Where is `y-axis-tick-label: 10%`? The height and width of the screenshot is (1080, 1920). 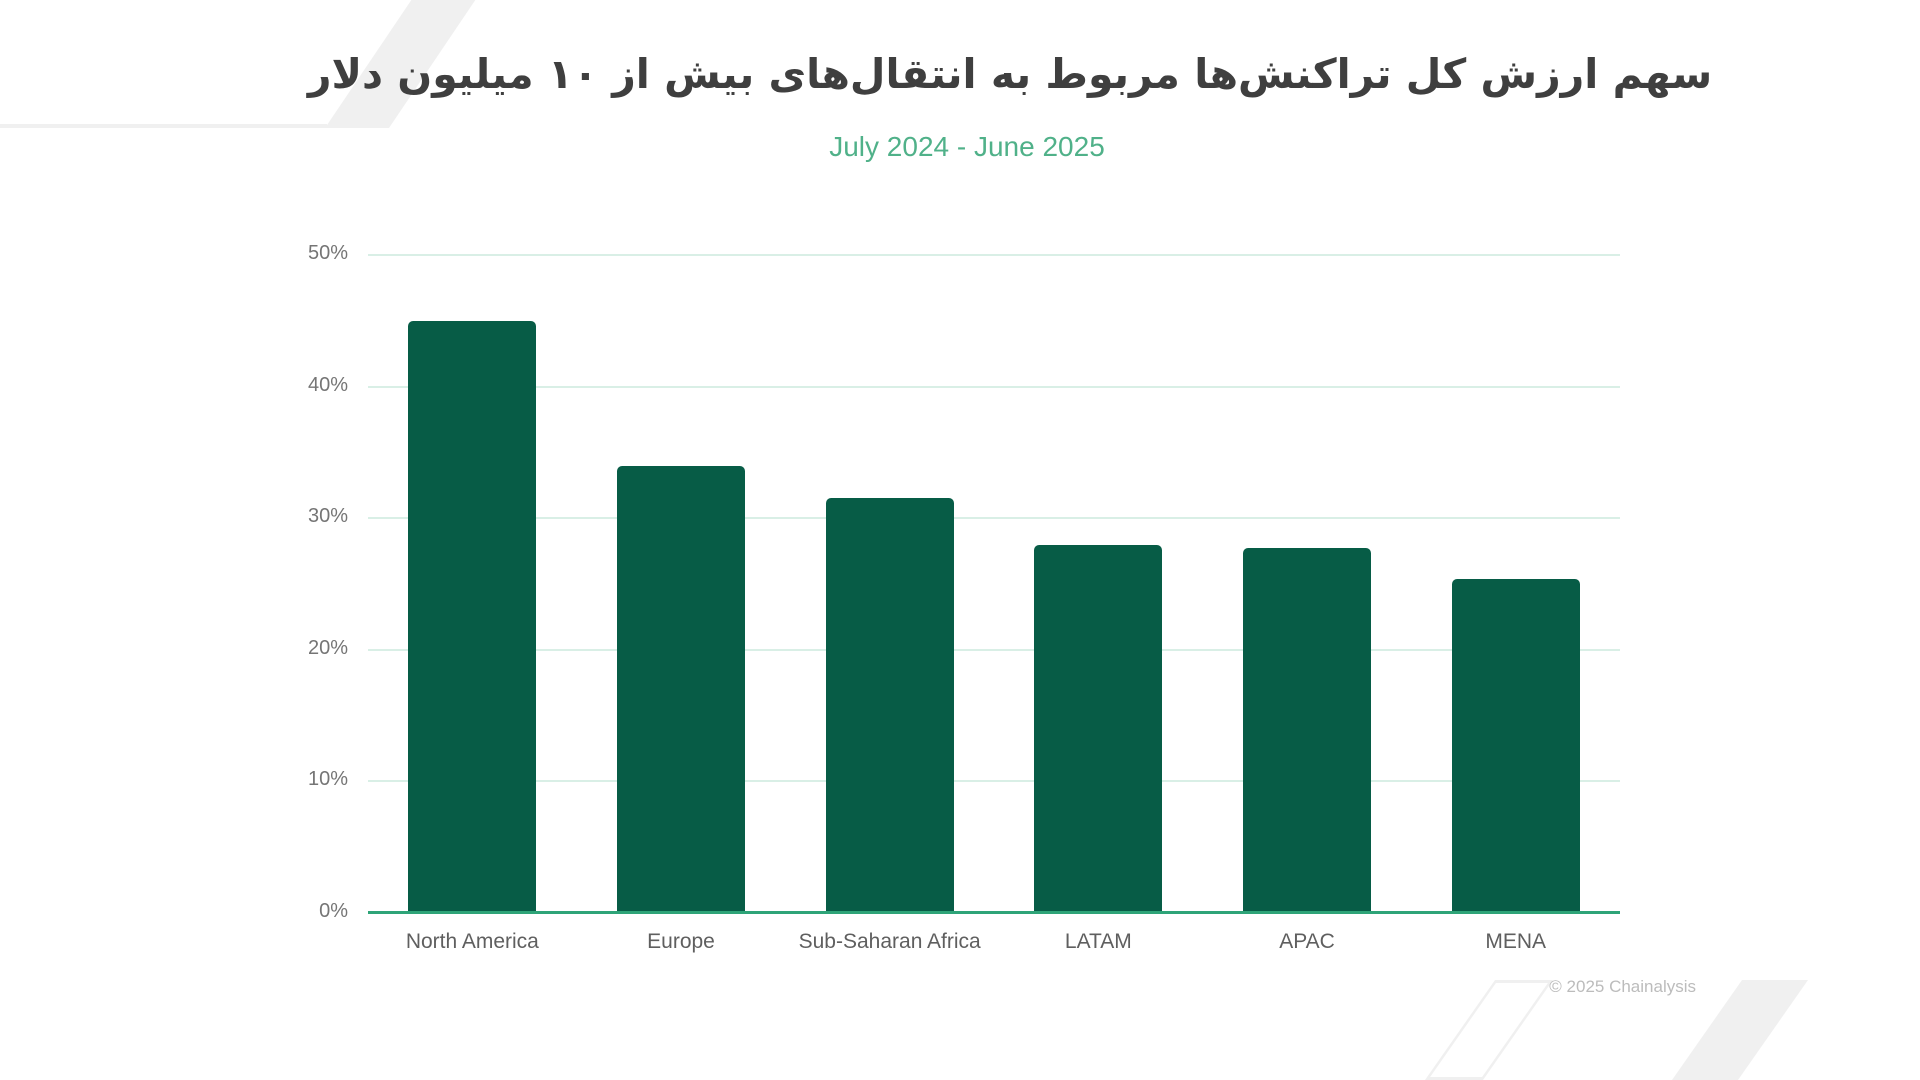 y-axis-tick-label: 10% is located at coordinates (327, 779).